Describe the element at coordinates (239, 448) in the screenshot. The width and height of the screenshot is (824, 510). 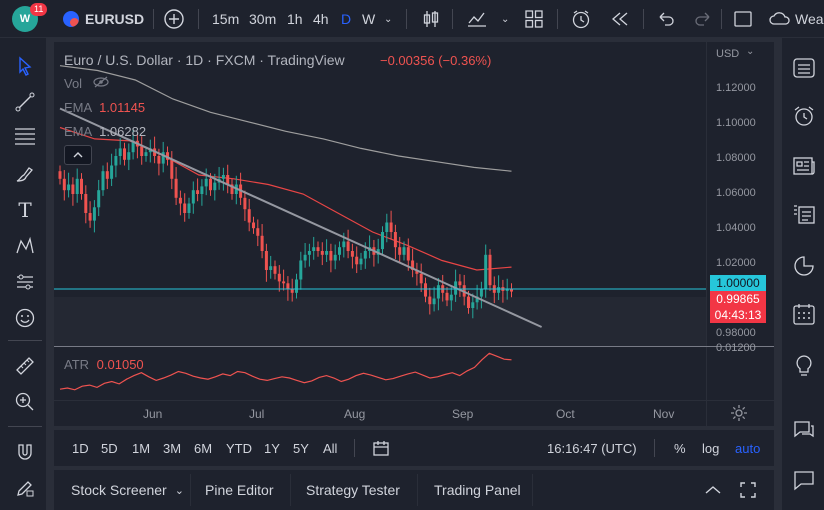
I see `range-ytd: YTD` at that location.